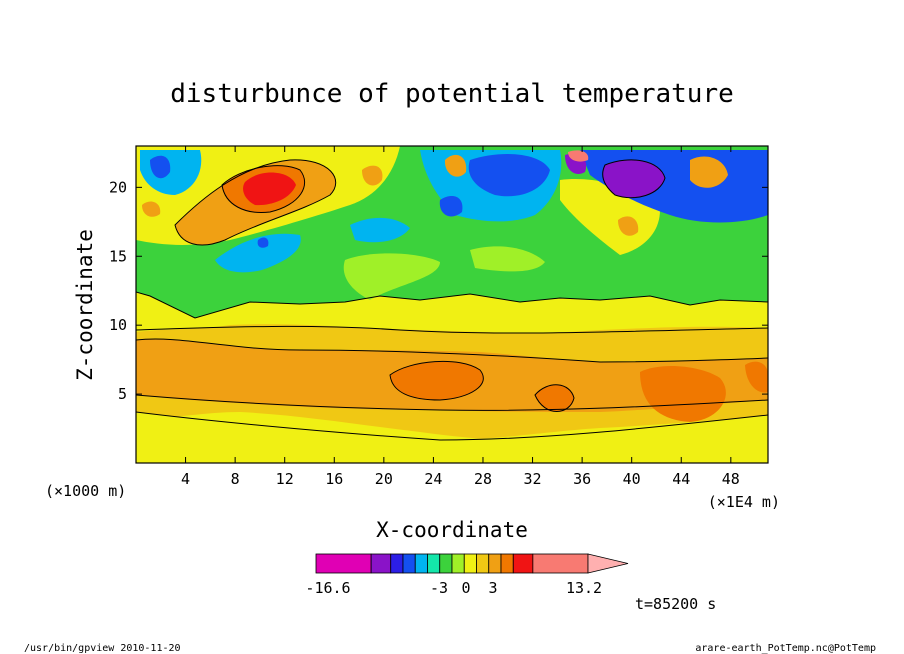  I want to click on colorbar-arrow, so click(608, 563).